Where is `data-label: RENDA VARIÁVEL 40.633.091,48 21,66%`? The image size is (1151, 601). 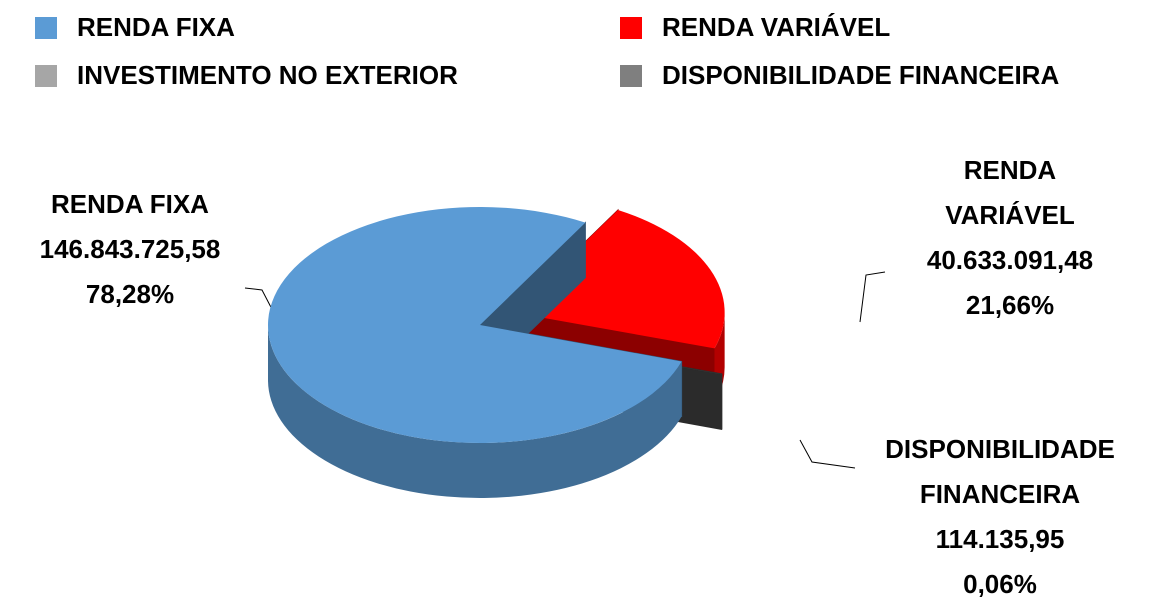
data-label: RENDA VARIÁVEL 40.633.091,48 21,66% is located at coordinates (1010, 238).